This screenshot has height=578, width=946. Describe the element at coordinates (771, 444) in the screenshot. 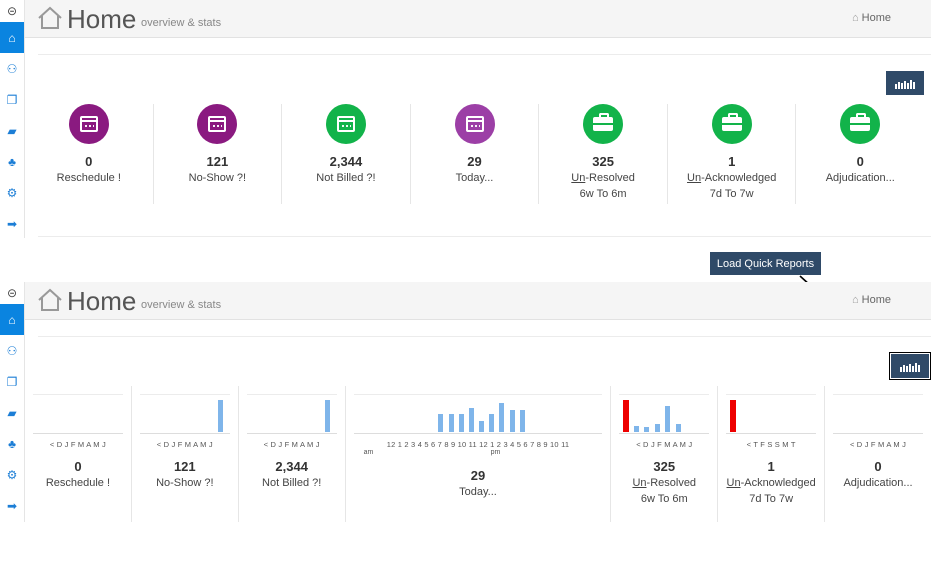

I see `chart-tick-labels: < T F S S M T` at that location.